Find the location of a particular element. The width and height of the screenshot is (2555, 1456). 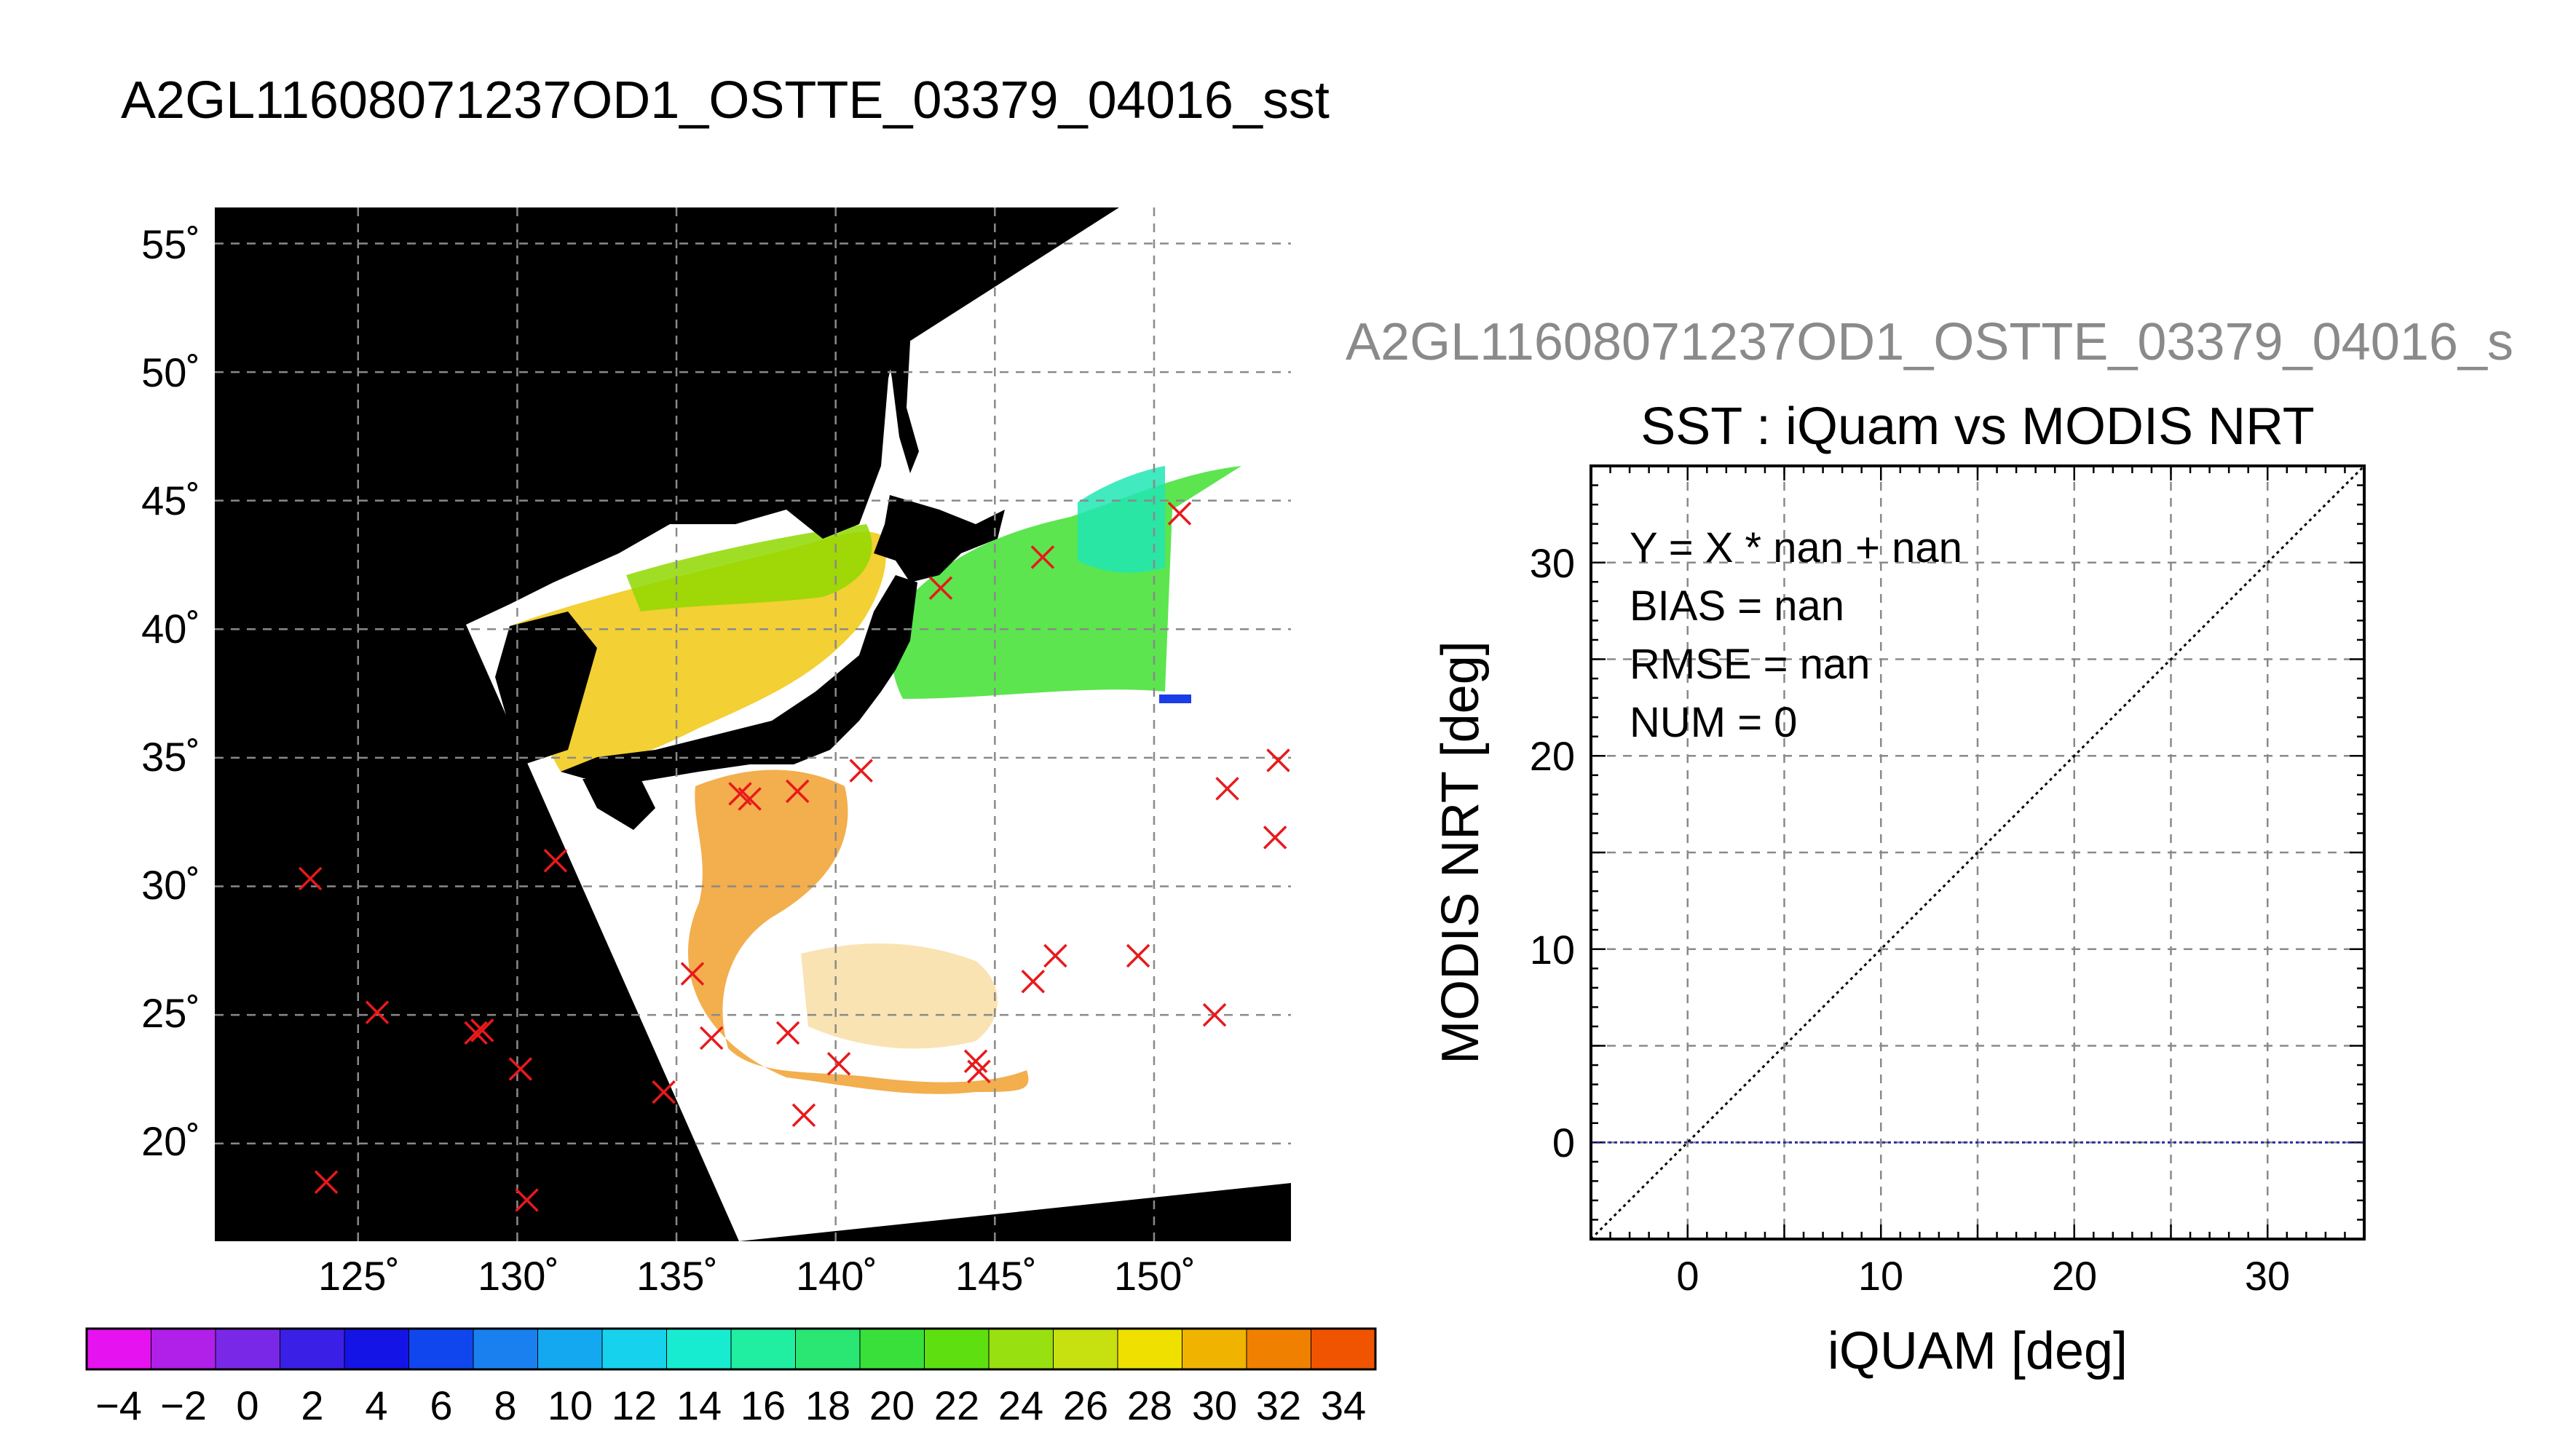

lat-tick-label: 55˚ is located at coordinates (170, 244).